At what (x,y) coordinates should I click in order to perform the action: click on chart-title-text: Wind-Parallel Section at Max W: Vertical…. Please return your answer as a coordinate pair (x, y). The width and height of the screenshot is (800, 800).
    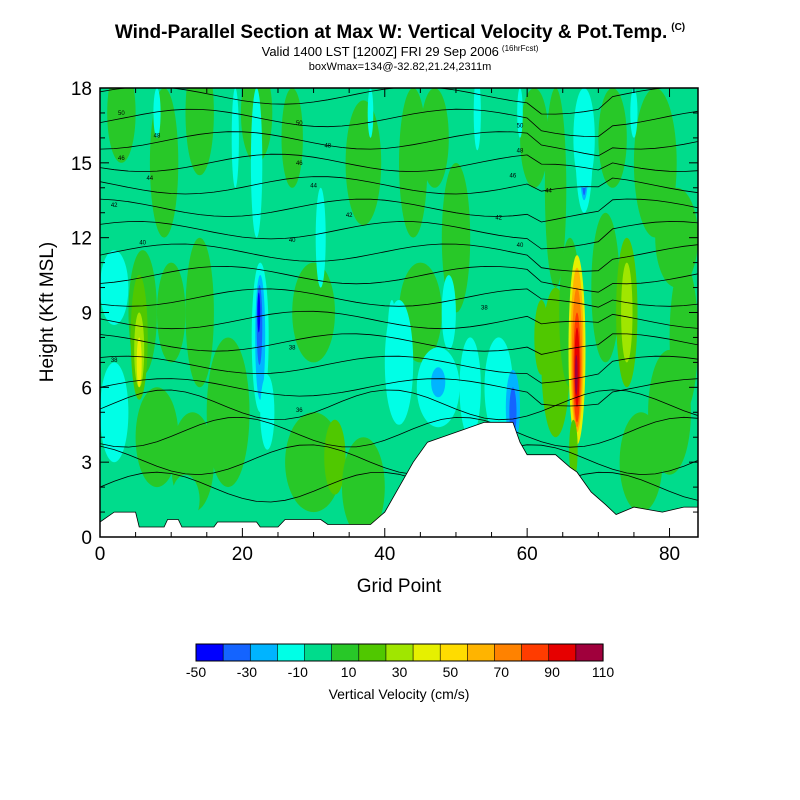
    Looking at the image, I should click on (391, 32).